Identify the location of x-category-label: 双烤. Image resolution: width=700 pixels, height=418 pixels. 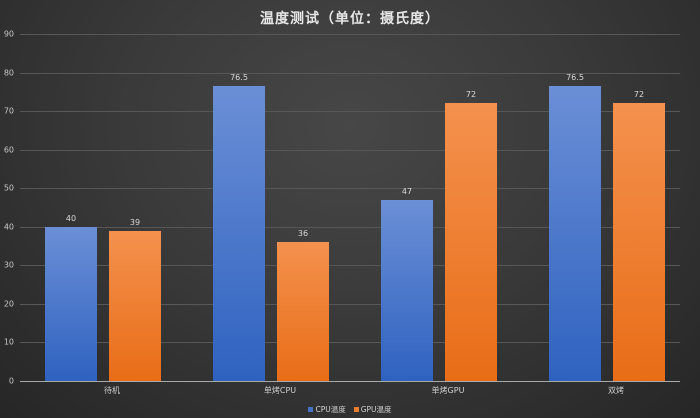
(616, 390).